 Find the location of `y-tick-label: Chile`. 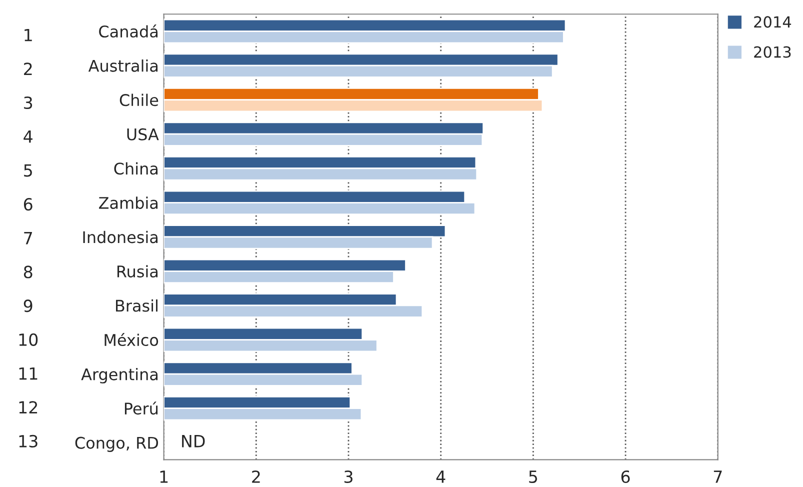

y-tick-label: Chile is located at coordinates (139, 100).